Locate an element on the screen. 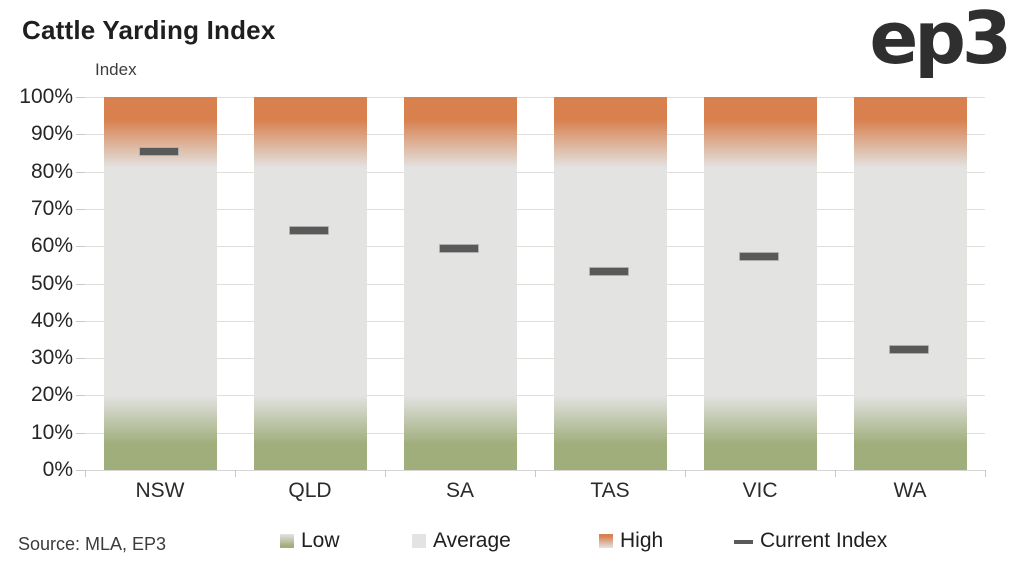 The height and width of the screenshot is (568, 1024). band-bar-nsw is located at coordinates (160, 283).